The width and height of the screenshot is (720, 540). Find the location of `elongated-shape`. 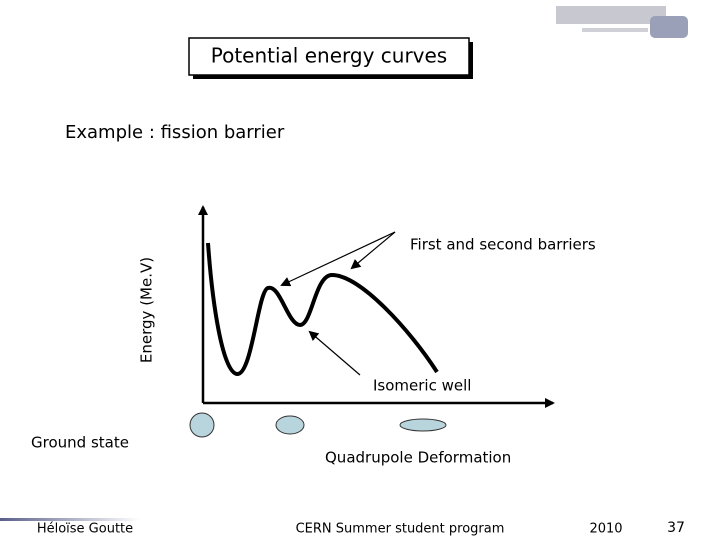

elongated-shape is located at coordinates (423, 425).